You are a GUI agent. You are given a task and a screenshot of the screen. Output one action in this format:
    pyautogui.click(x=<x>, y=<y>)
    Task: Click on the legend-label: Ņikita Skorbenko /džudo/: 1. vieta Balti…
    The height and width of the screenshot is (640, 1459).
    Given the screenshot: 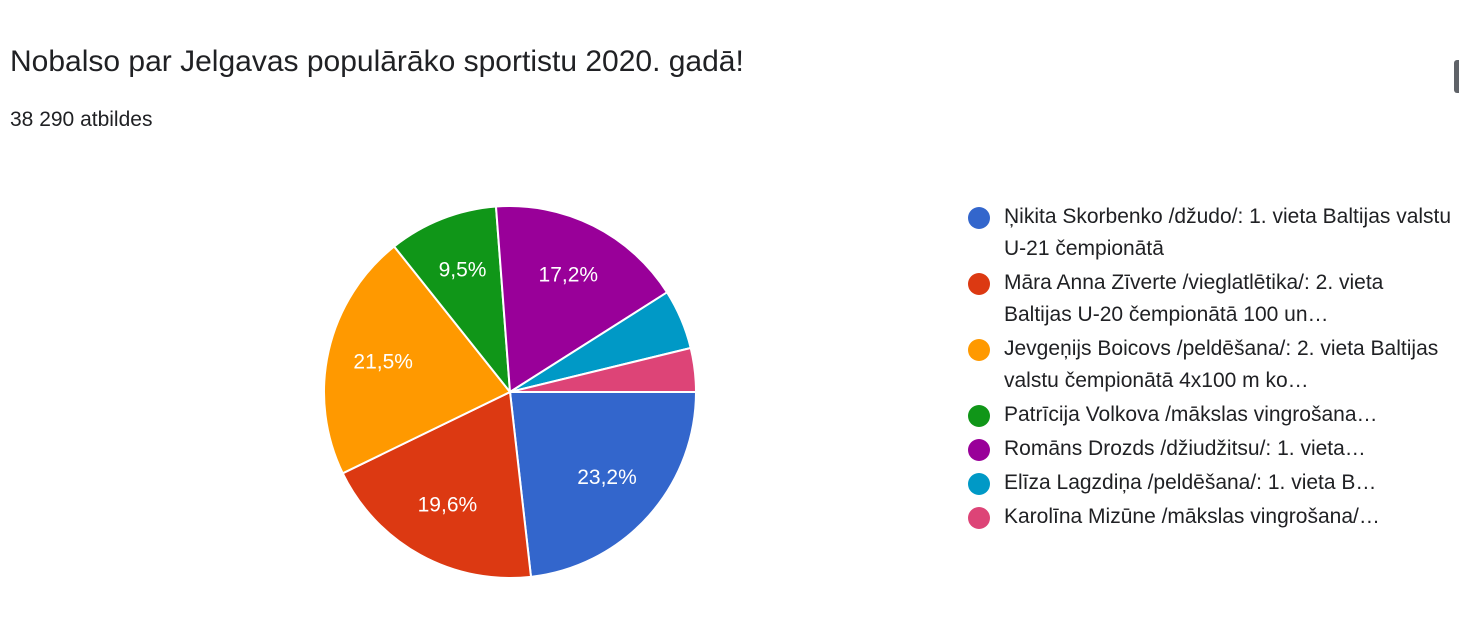 What is the action you would take?
    pyautogui.click(x=1228, y=232)
    